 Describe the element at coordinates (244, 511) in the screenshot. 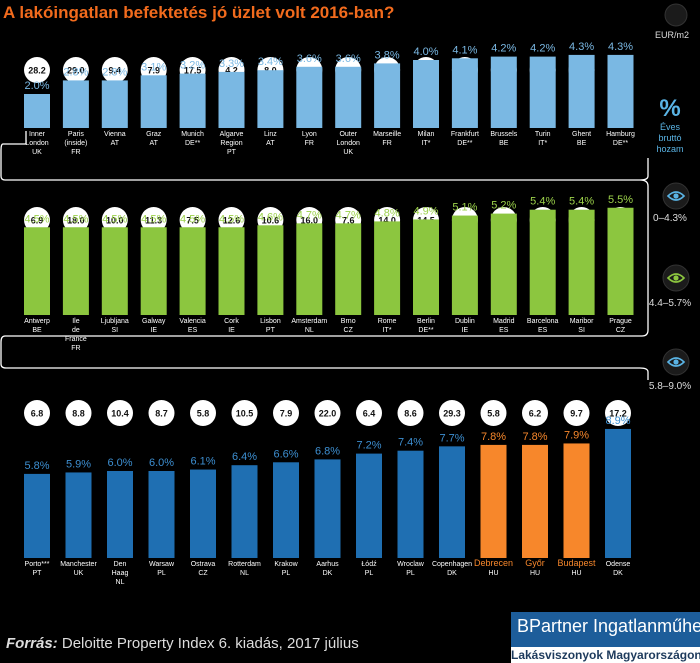

I see `bar-rotterdam` at that location.